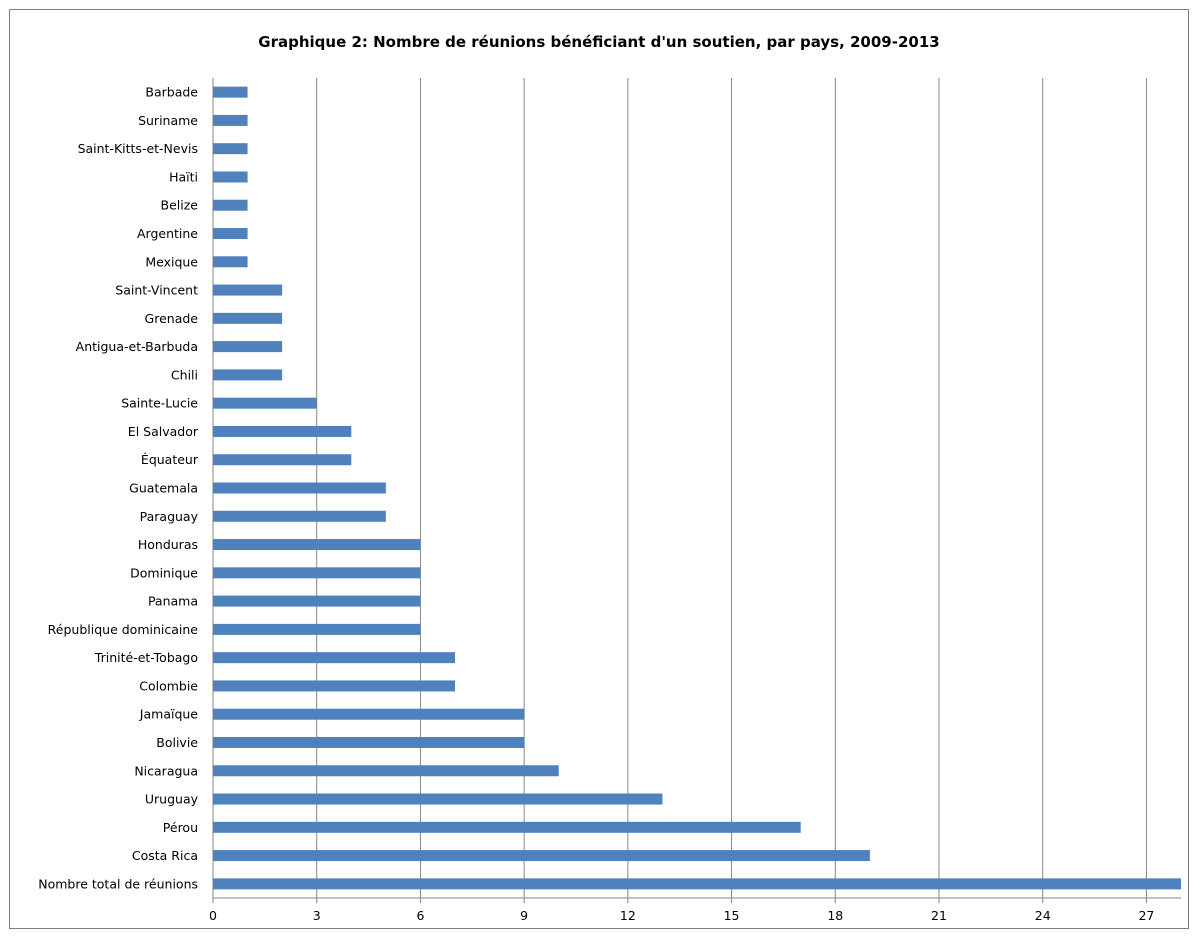 This screenshot has height=937, width=1198. What do you see at coordinates (156, 290) in the screenshot?
I see `category-label: Saint-Vincent` at bounding box center [156, 290].